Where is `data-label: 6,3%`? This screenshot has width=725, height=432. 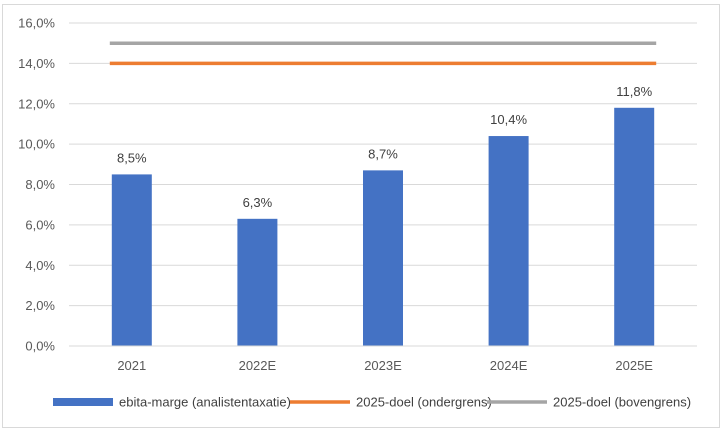
data-label: 6,3% is located at coordinates (258, 202).